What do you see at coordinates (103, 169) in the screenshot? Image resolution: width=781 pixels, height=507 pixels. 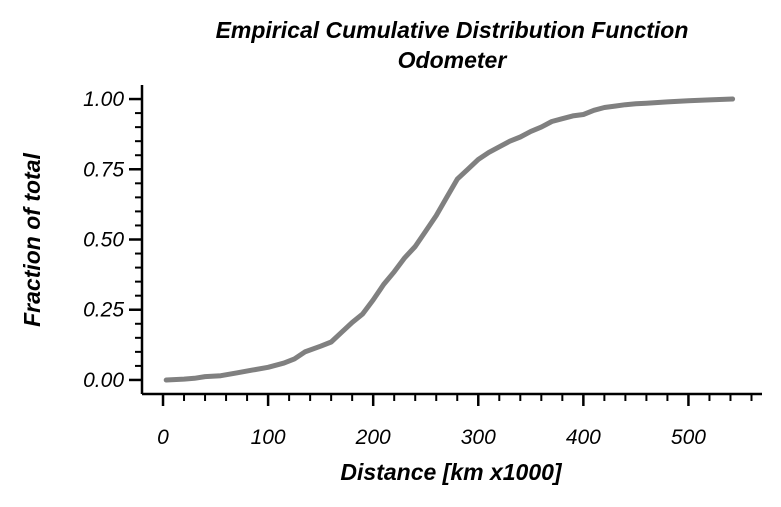 I see `y-tick-label: 0.75` at bounding box center [103, 169].